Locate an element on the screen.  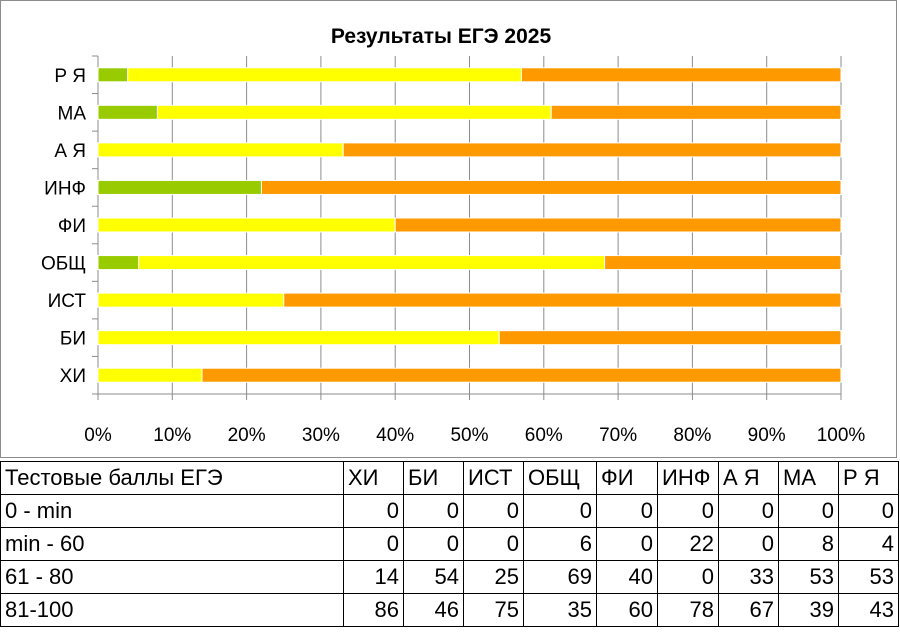
x-tick-label: 40% is located at coordinates (395, 435).